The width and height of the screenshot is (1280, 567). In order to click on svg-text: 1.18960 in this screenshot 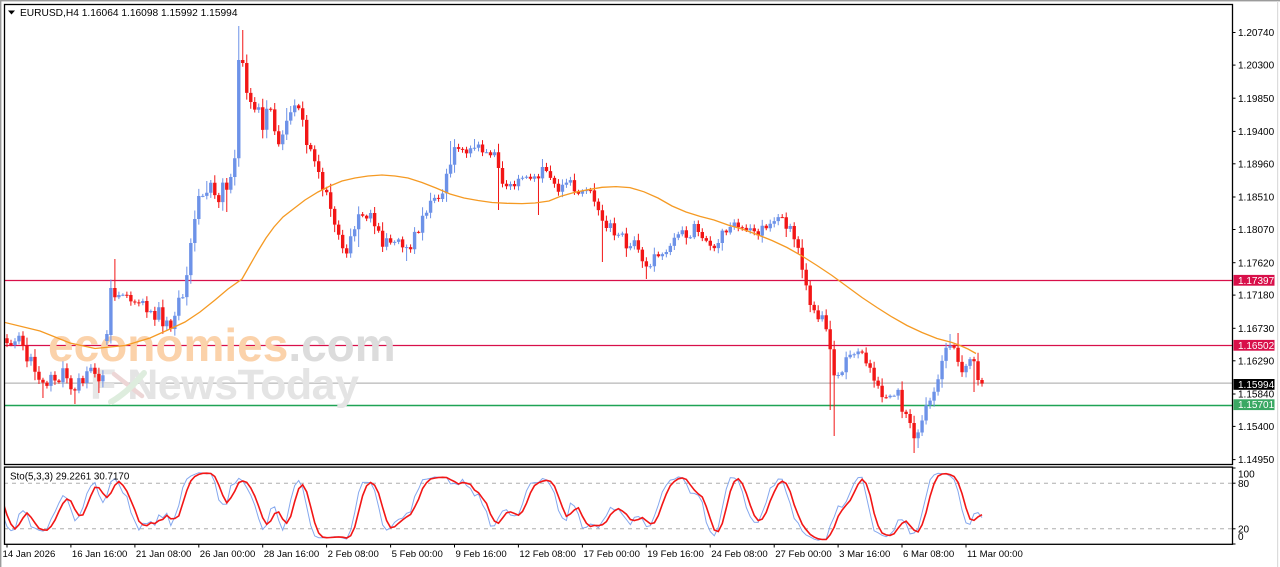, I will do `click(1256, 164)`.